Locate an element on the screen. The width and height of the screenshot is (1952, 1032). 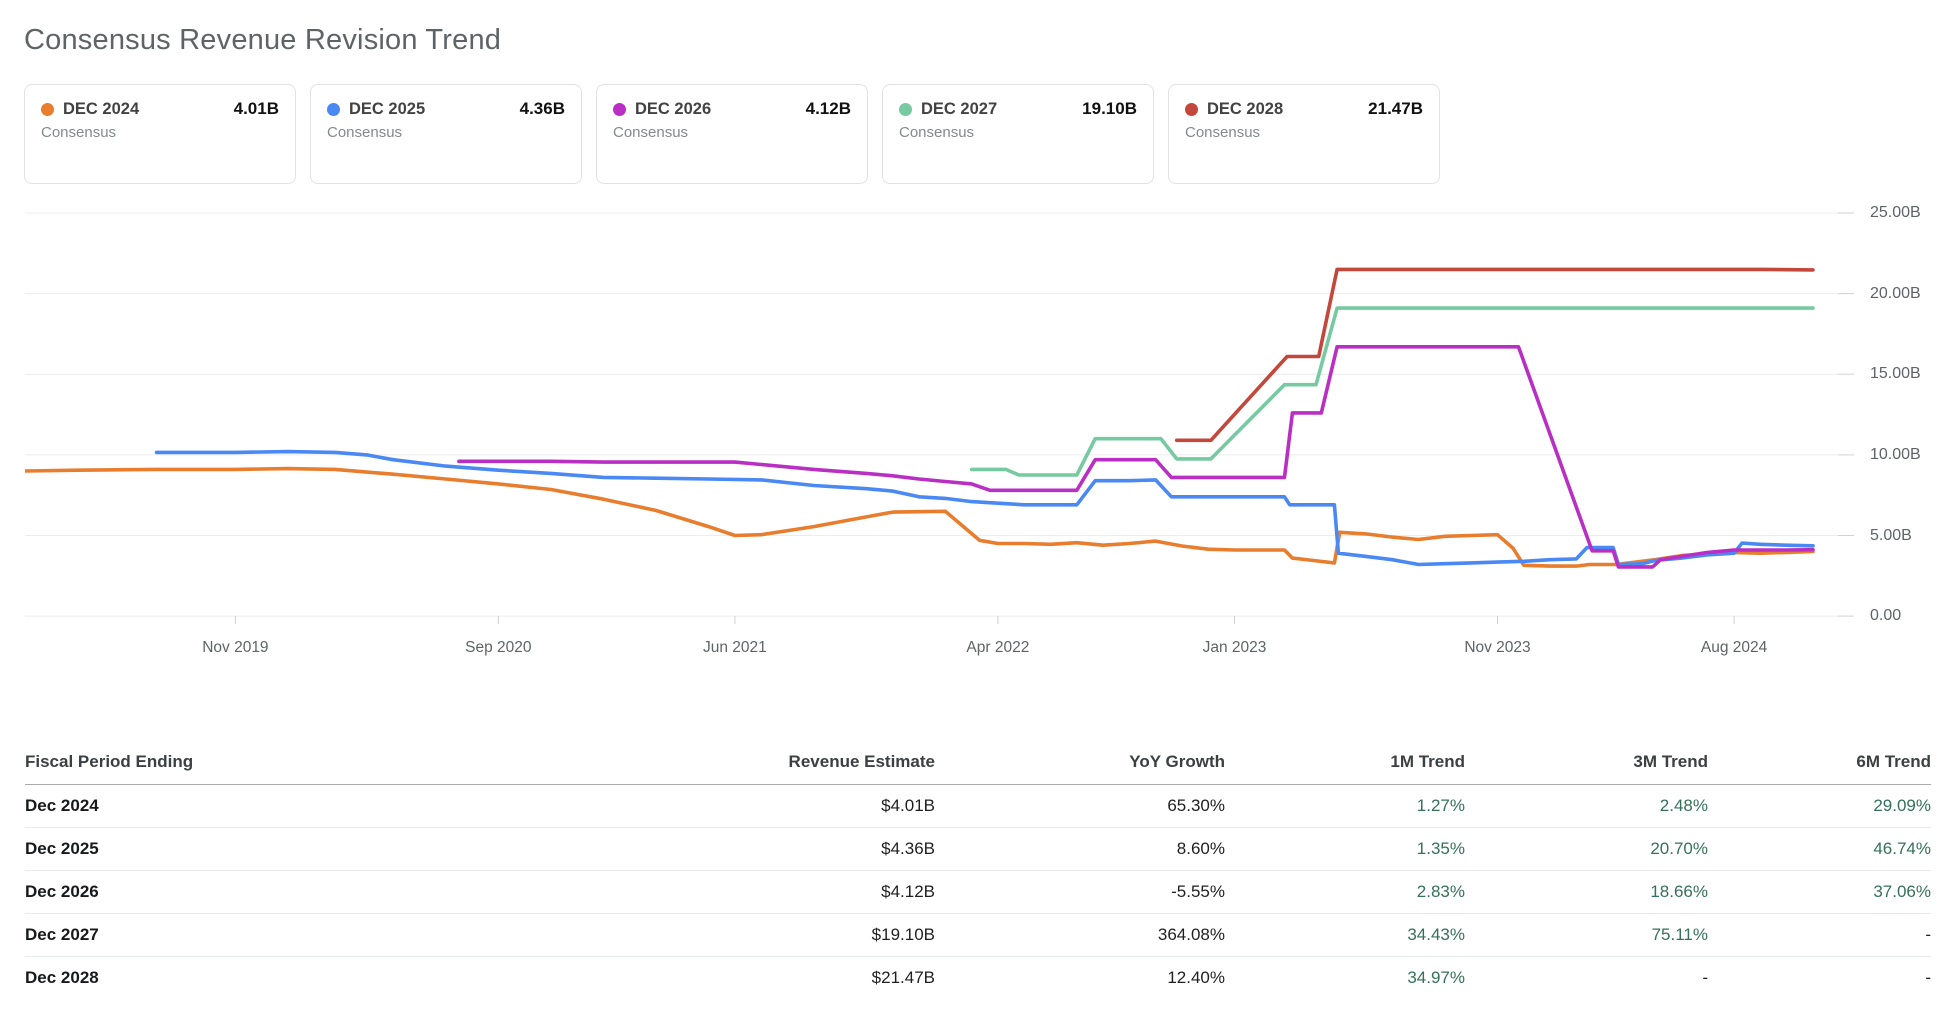
cell-m1: 34.97% is located at coordinates (1436, 977).